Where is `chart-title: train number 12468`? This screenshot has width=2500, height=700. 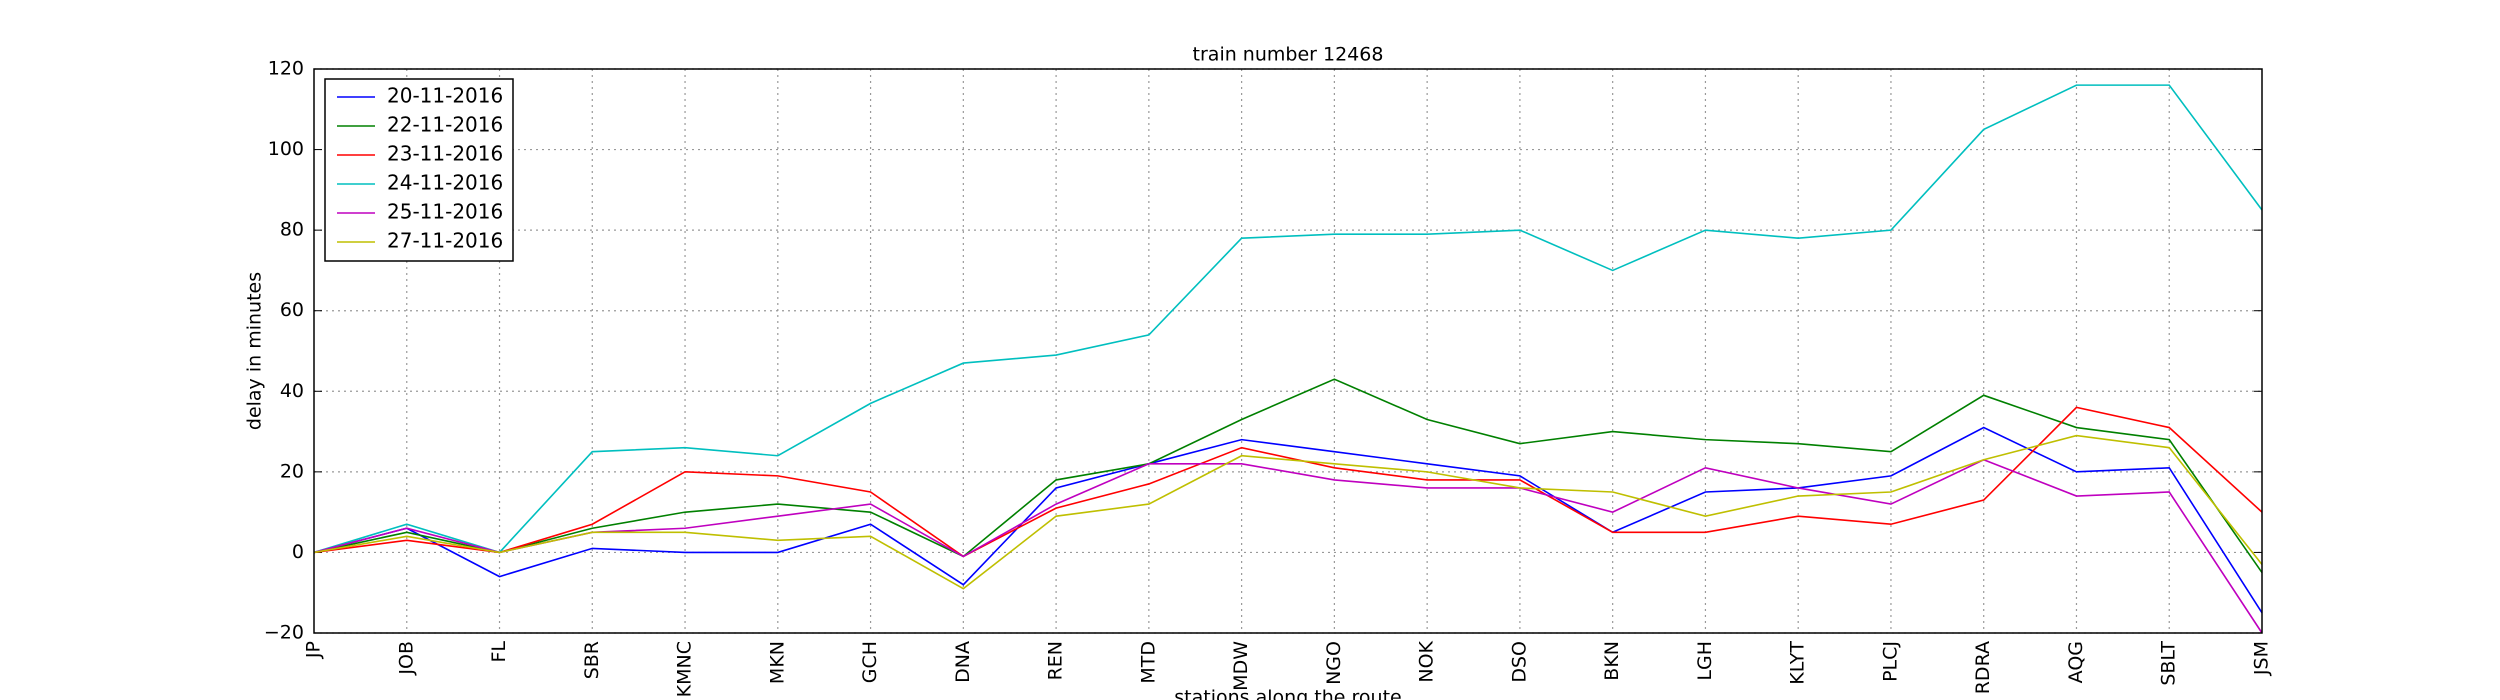
chart-title: train number 12468 is located at coordinates (1288, 55).